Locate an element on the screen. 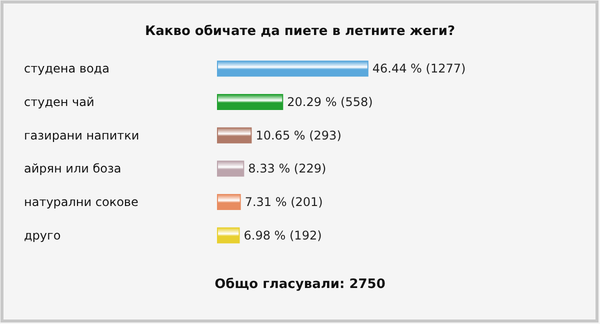  data-label: 6.98 % (192) is located at coordinates (283, 235).